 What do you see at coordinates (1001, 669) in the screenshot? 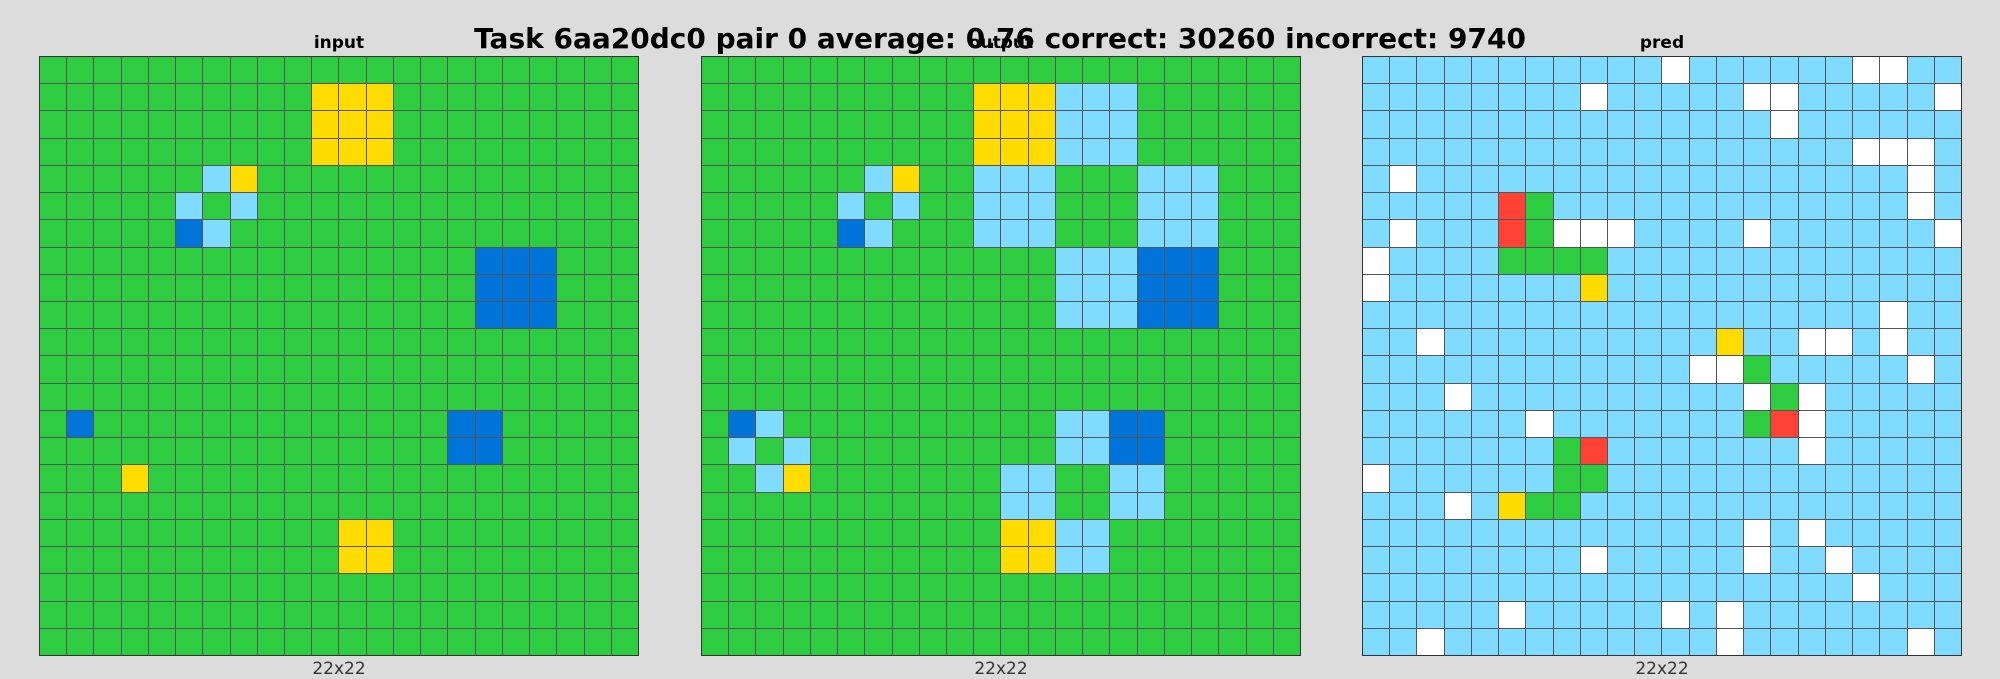
I see `size-label-output: 22x22` at bounding box center [1001, 669].